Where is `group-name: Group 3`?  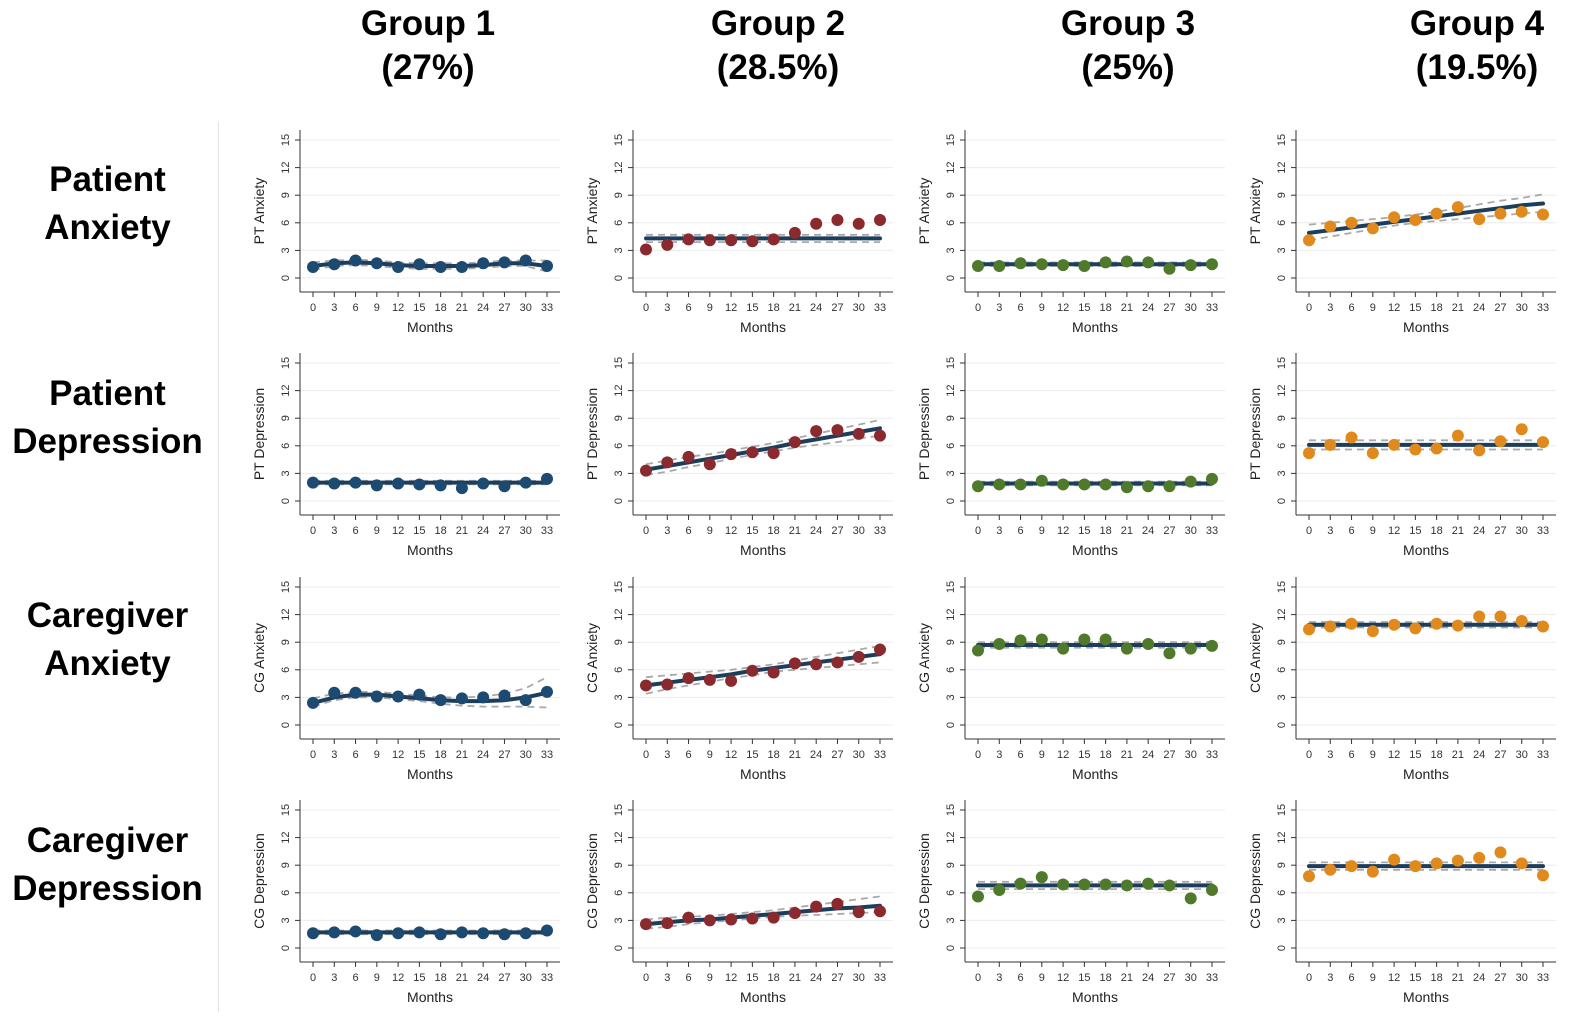
group-name: Group 3 is located at coordinates (1128, 23).